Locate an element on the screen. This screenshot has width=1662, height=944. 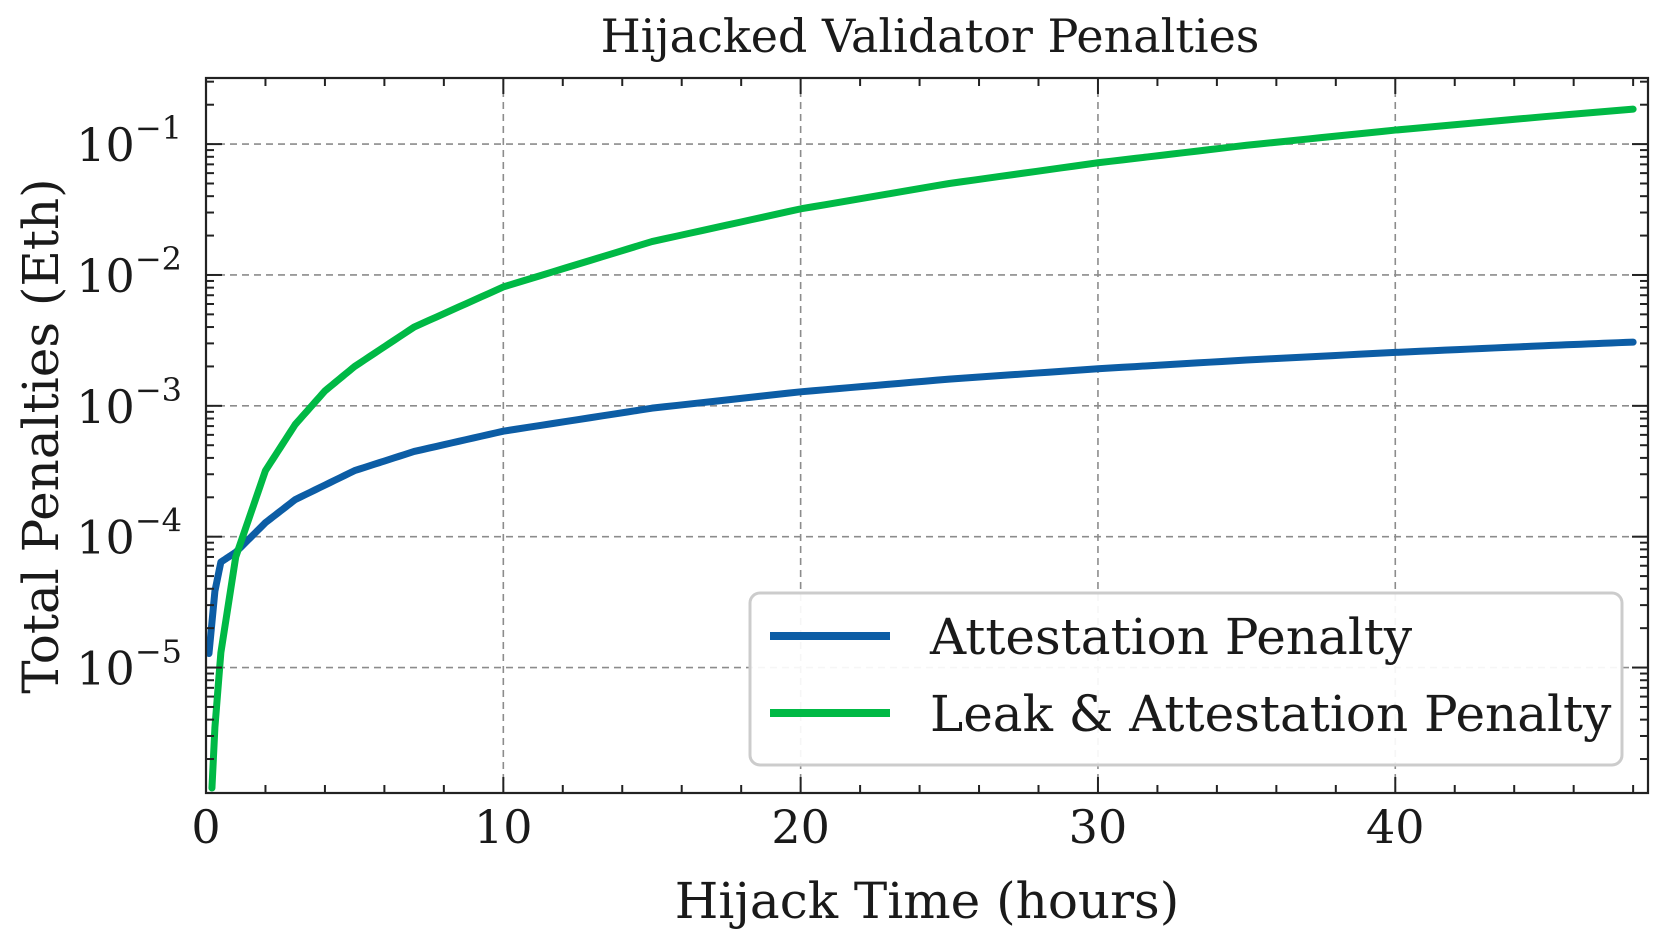
y-tick-labels: 10⁻⁵ 10⁻⁴ 10⁻³ 10⁻² 10⁻¹ is located at coordinates (129, 402).